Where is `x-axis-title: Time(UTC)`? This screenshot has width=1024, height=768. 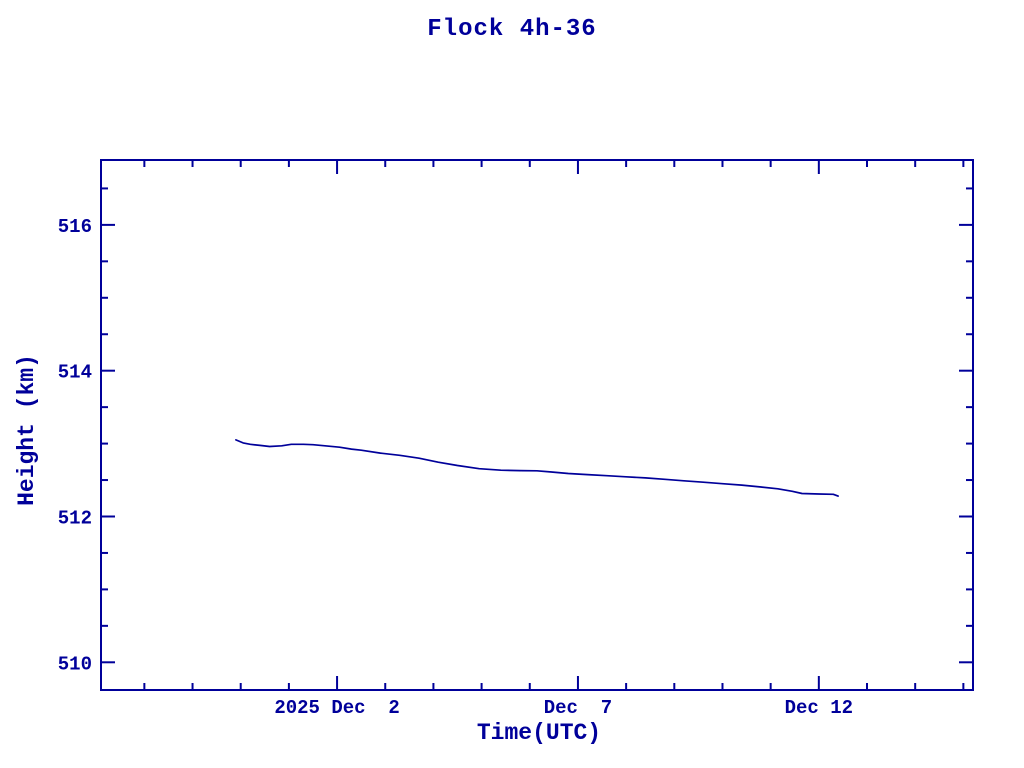 x-axis-title: Time(UTC) is located at coordinates (539, 733).